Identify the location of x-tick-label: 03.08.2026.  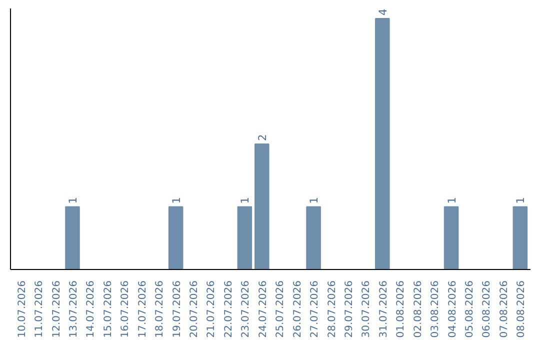
(436, 309).